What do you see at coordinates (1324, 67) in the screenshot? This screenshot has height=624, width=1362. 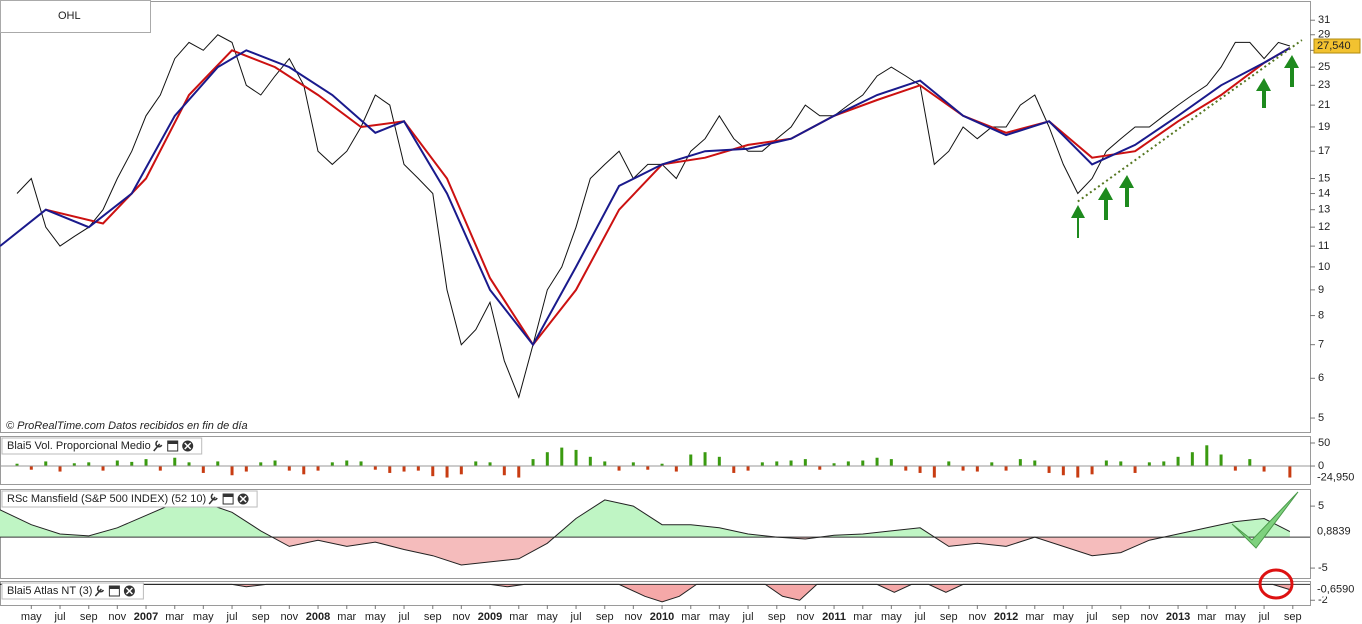 I see `y-tick-label: 25` at bounding box center [1324, 67].